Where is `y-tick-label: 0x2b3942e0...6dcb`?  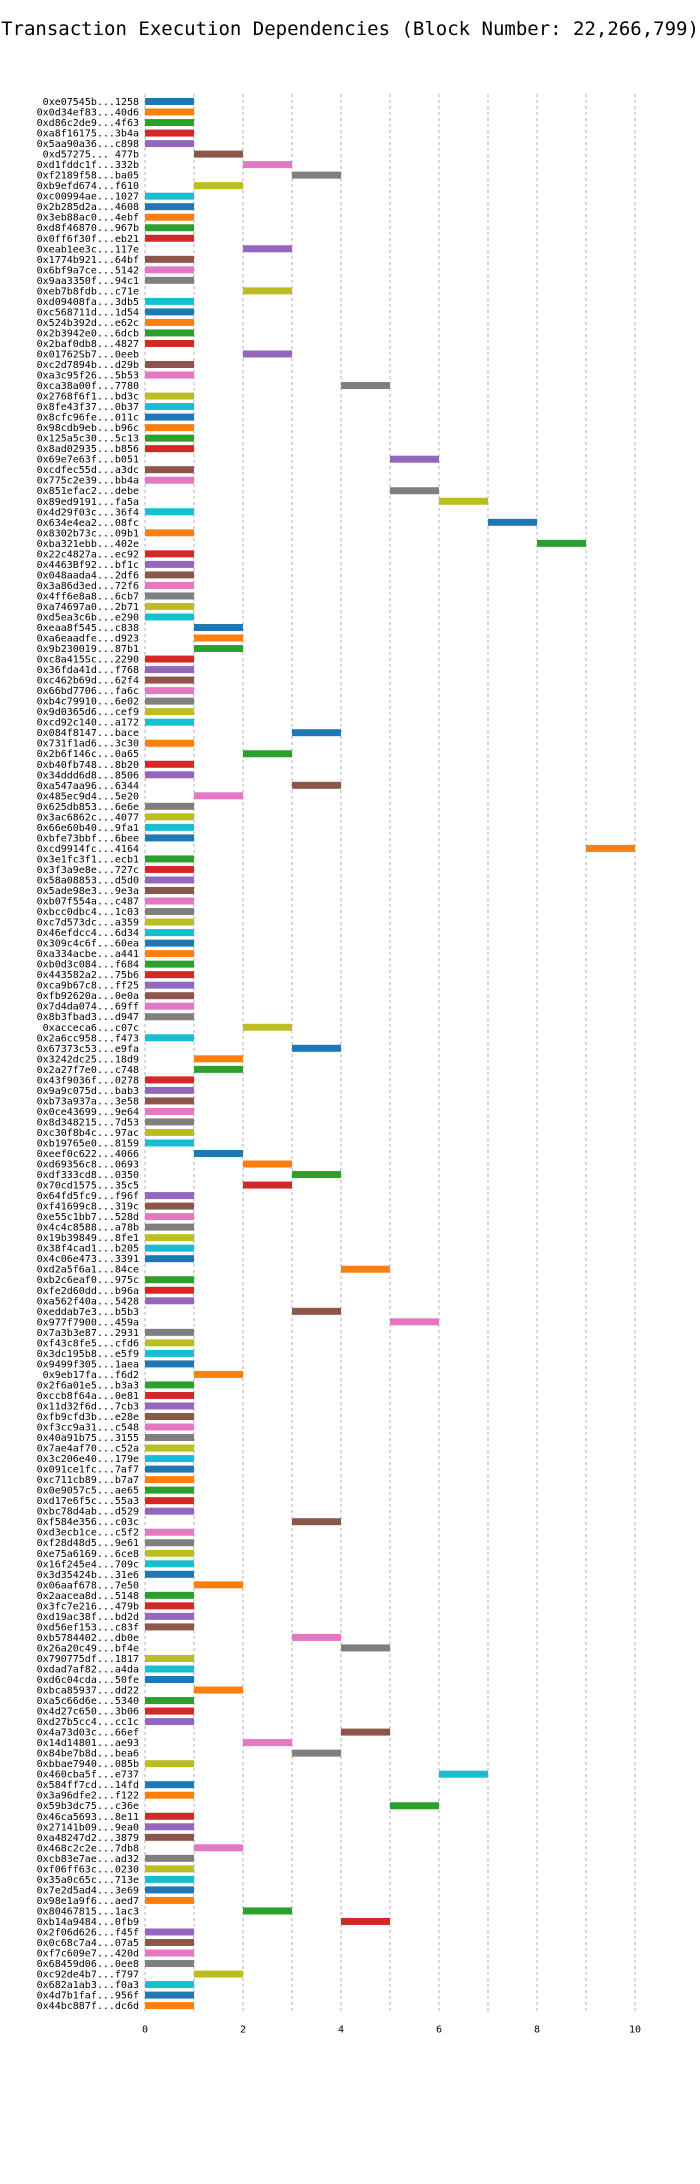
y-tick-label: 0x2b3942e0...6dcb is located at coordinates (88, 333).